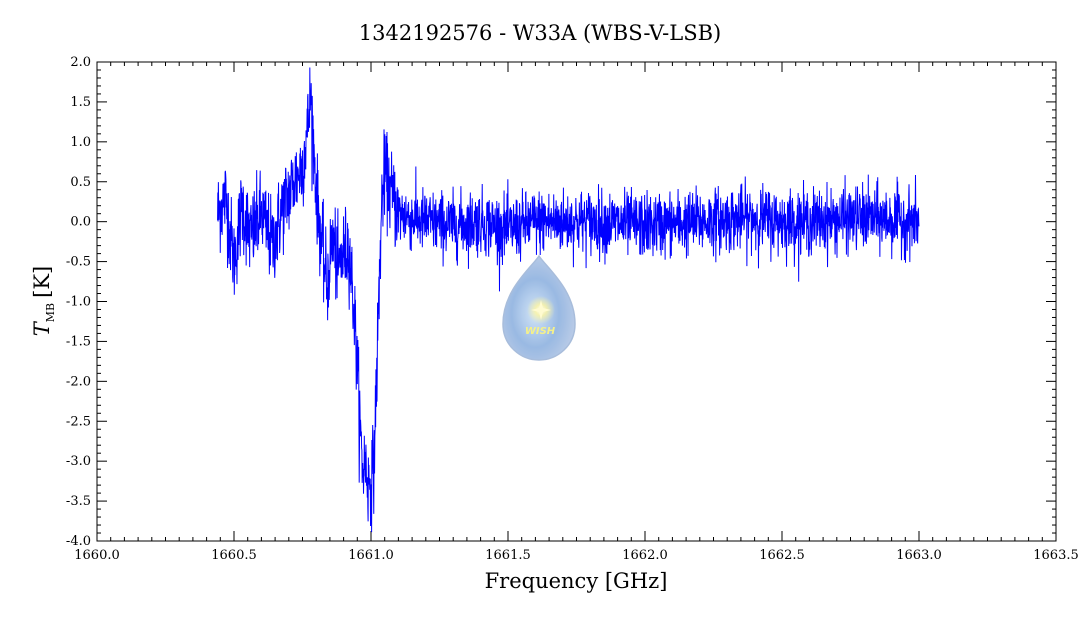  Describe the element at coordinates (540, 331) in the screenshot. I see `logo-label: WISH` at that location.